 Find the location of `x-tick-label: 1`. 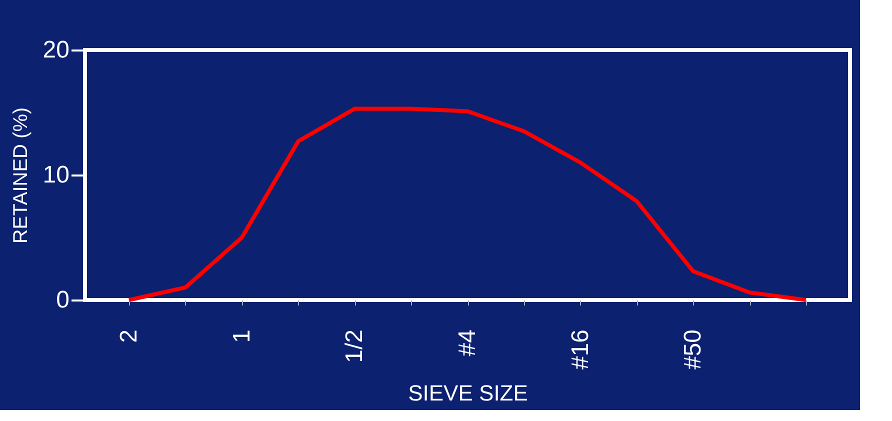

x-tick-label: 1 is located at coordinates (242, 336).